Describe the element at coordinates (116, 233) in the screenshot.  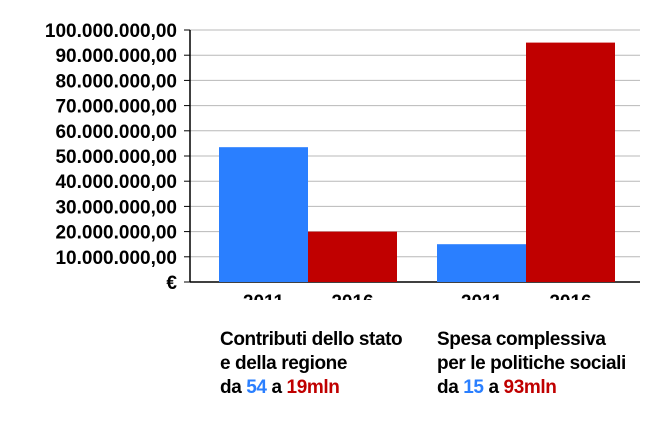
I see `y-tick-label: 20.000.000,00` at that location.